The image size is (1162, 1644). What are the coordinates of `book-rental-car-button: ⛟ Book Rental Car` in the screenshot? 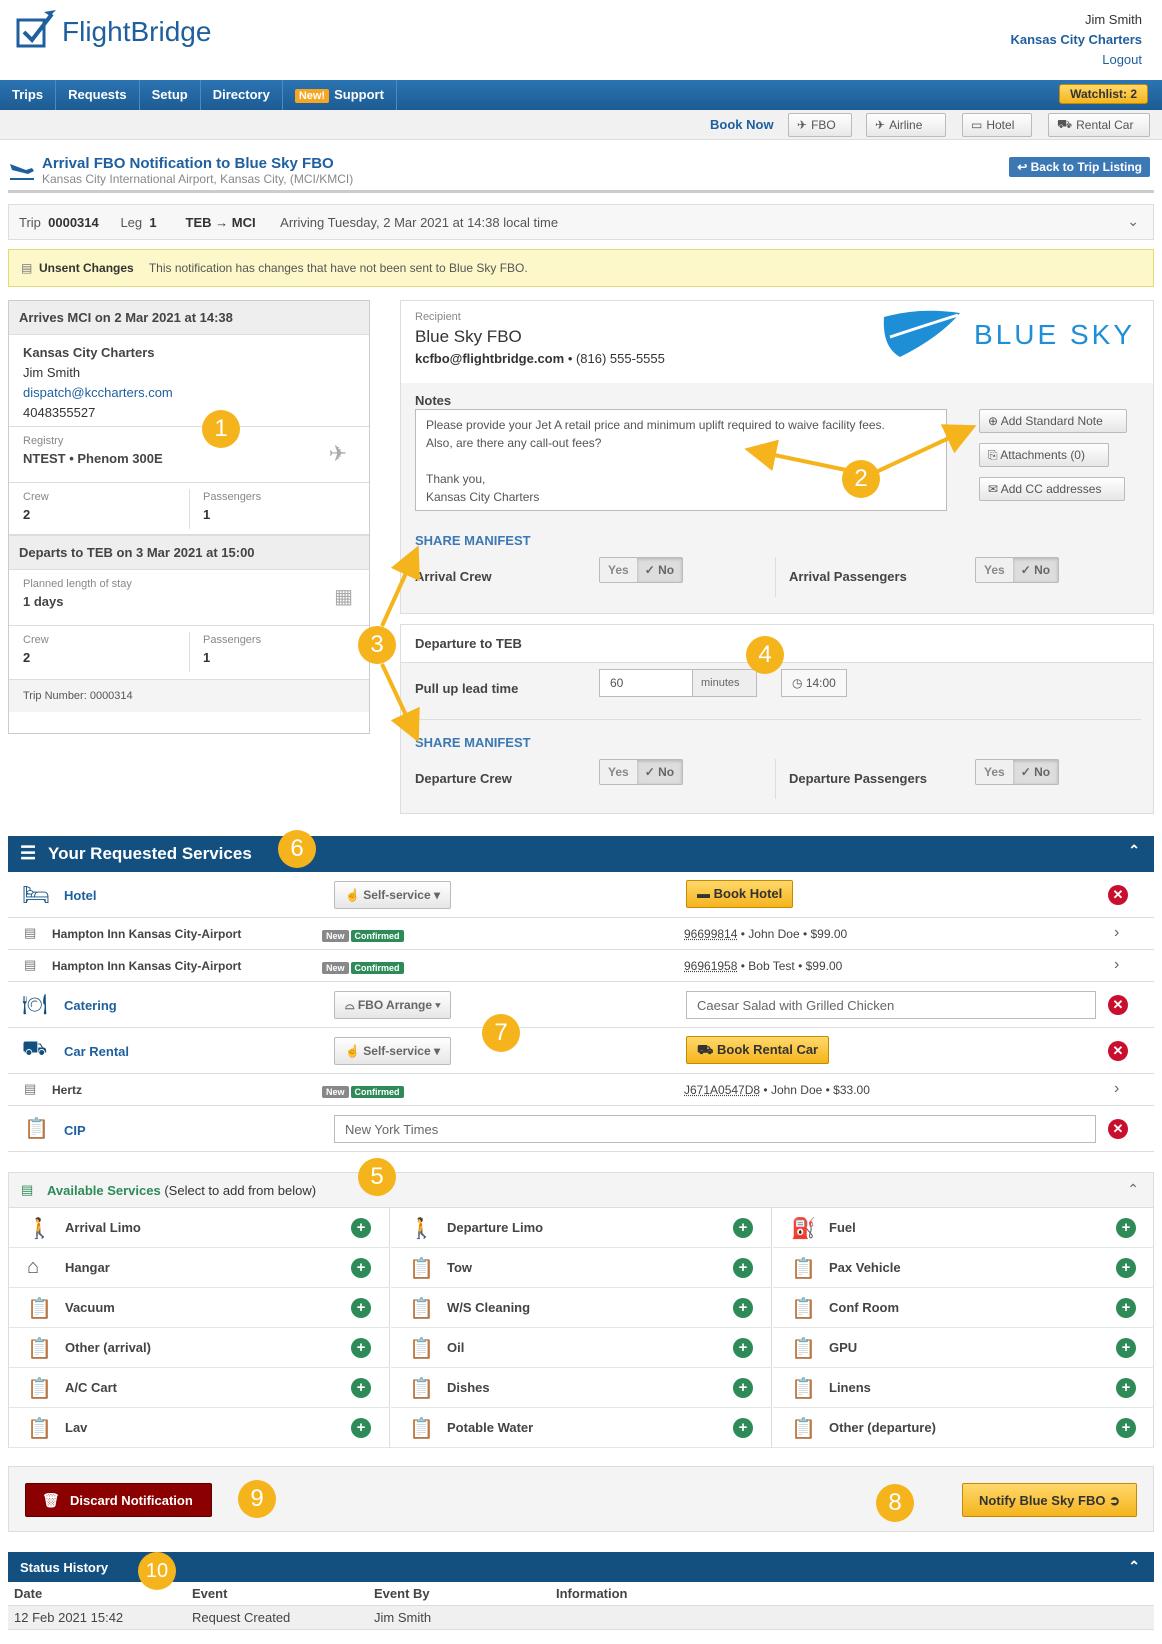 It's located at (758, 1050).